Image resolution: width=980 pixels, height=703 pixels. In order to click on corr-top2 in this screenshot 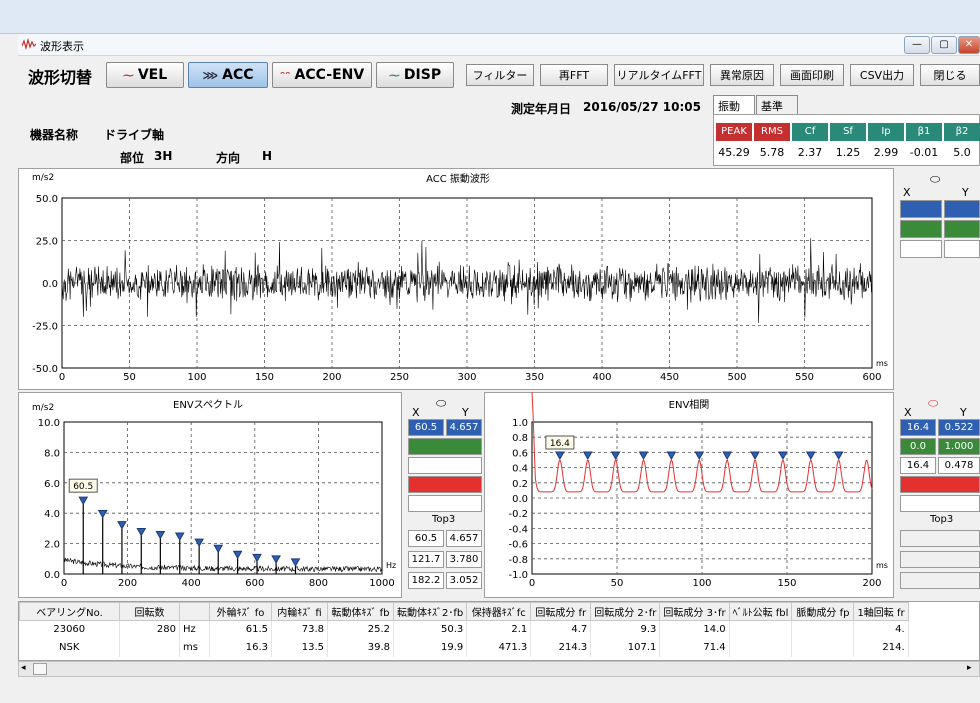, I will do `click(940, 559)`.